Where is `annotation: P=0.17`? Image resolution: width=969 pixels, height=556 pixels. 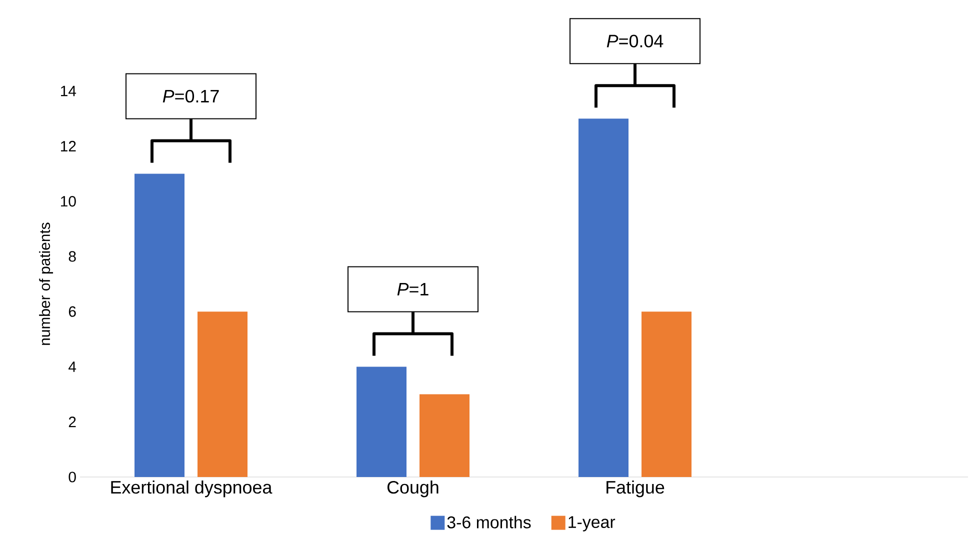
annotation: P=0.17 is located at coordinates (190, 96).